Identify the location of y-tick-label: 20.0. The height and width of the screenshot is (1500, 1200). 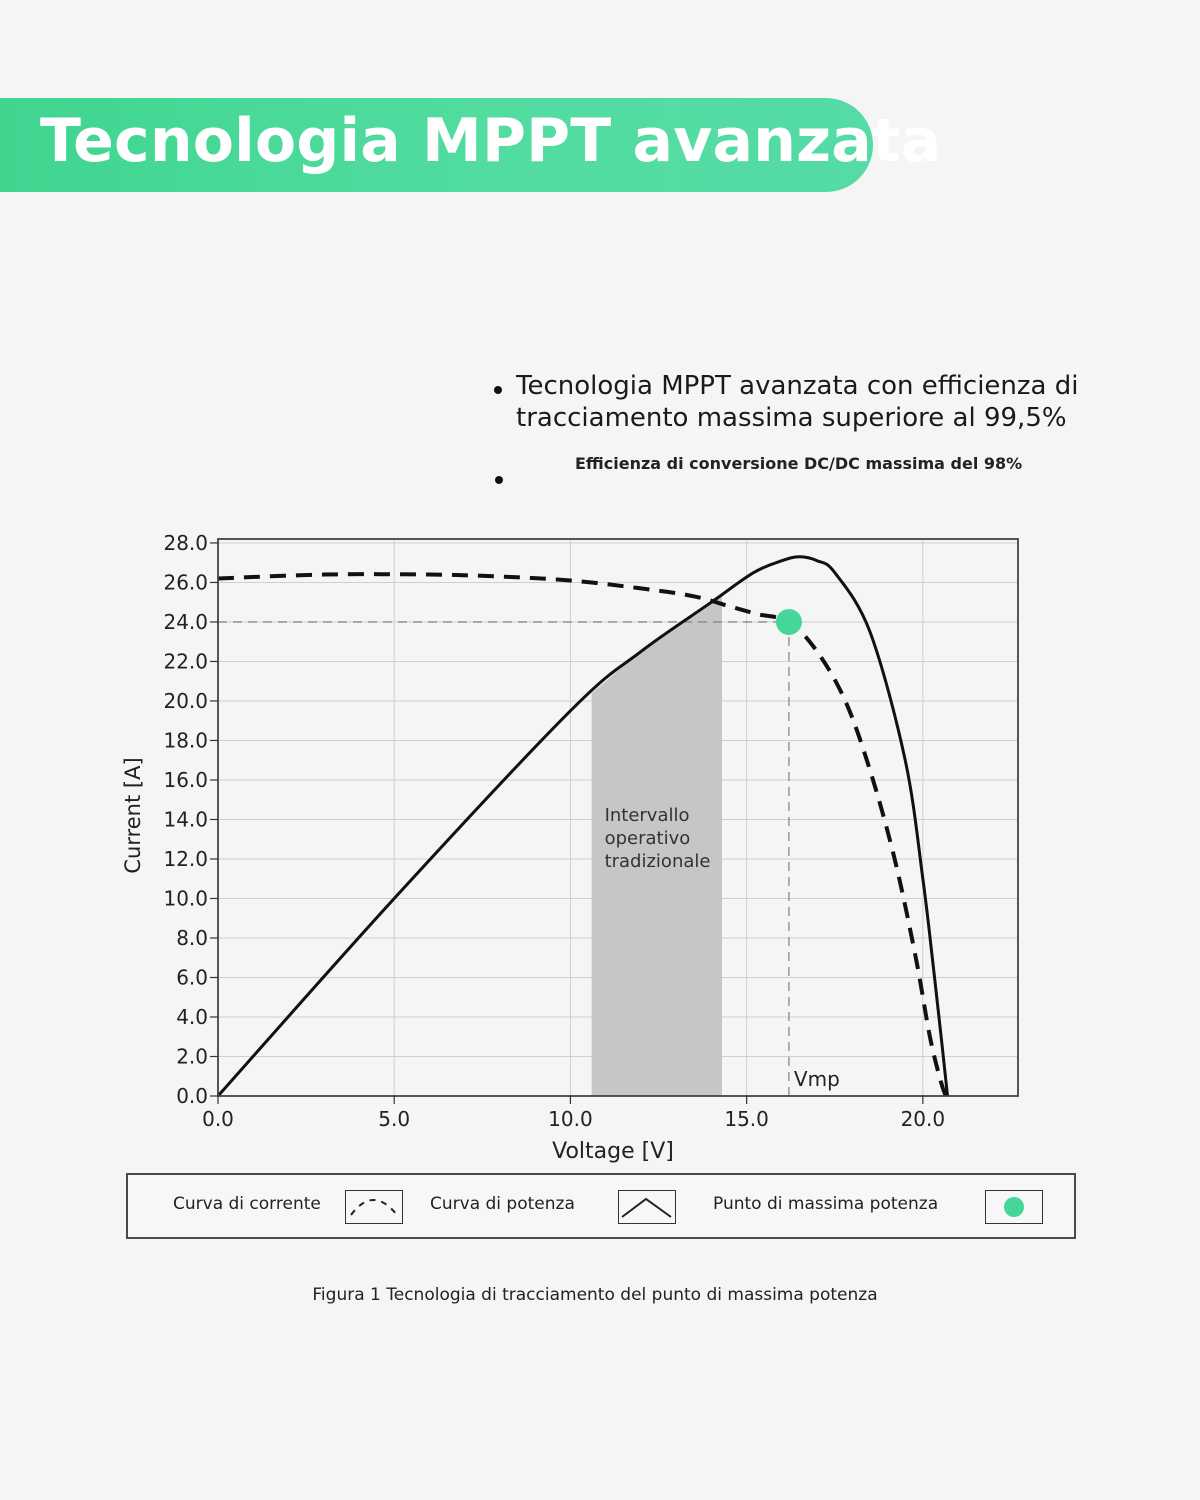
(185, 701).